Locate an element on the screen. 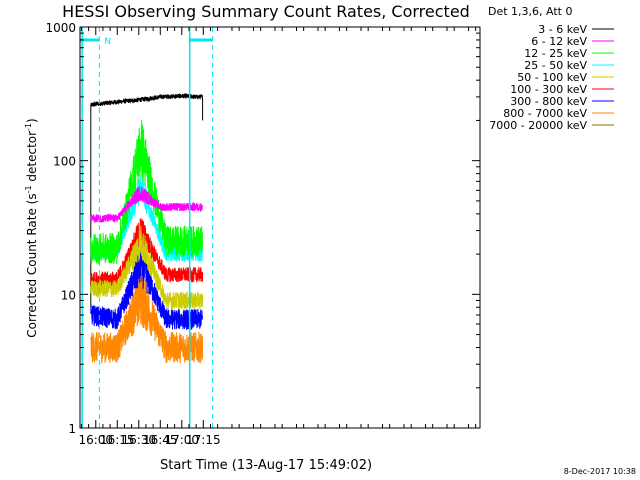 The width and height of the screenshot is (640, 480). x-tick-label: 17:00 is located at coordinates (181, 440).